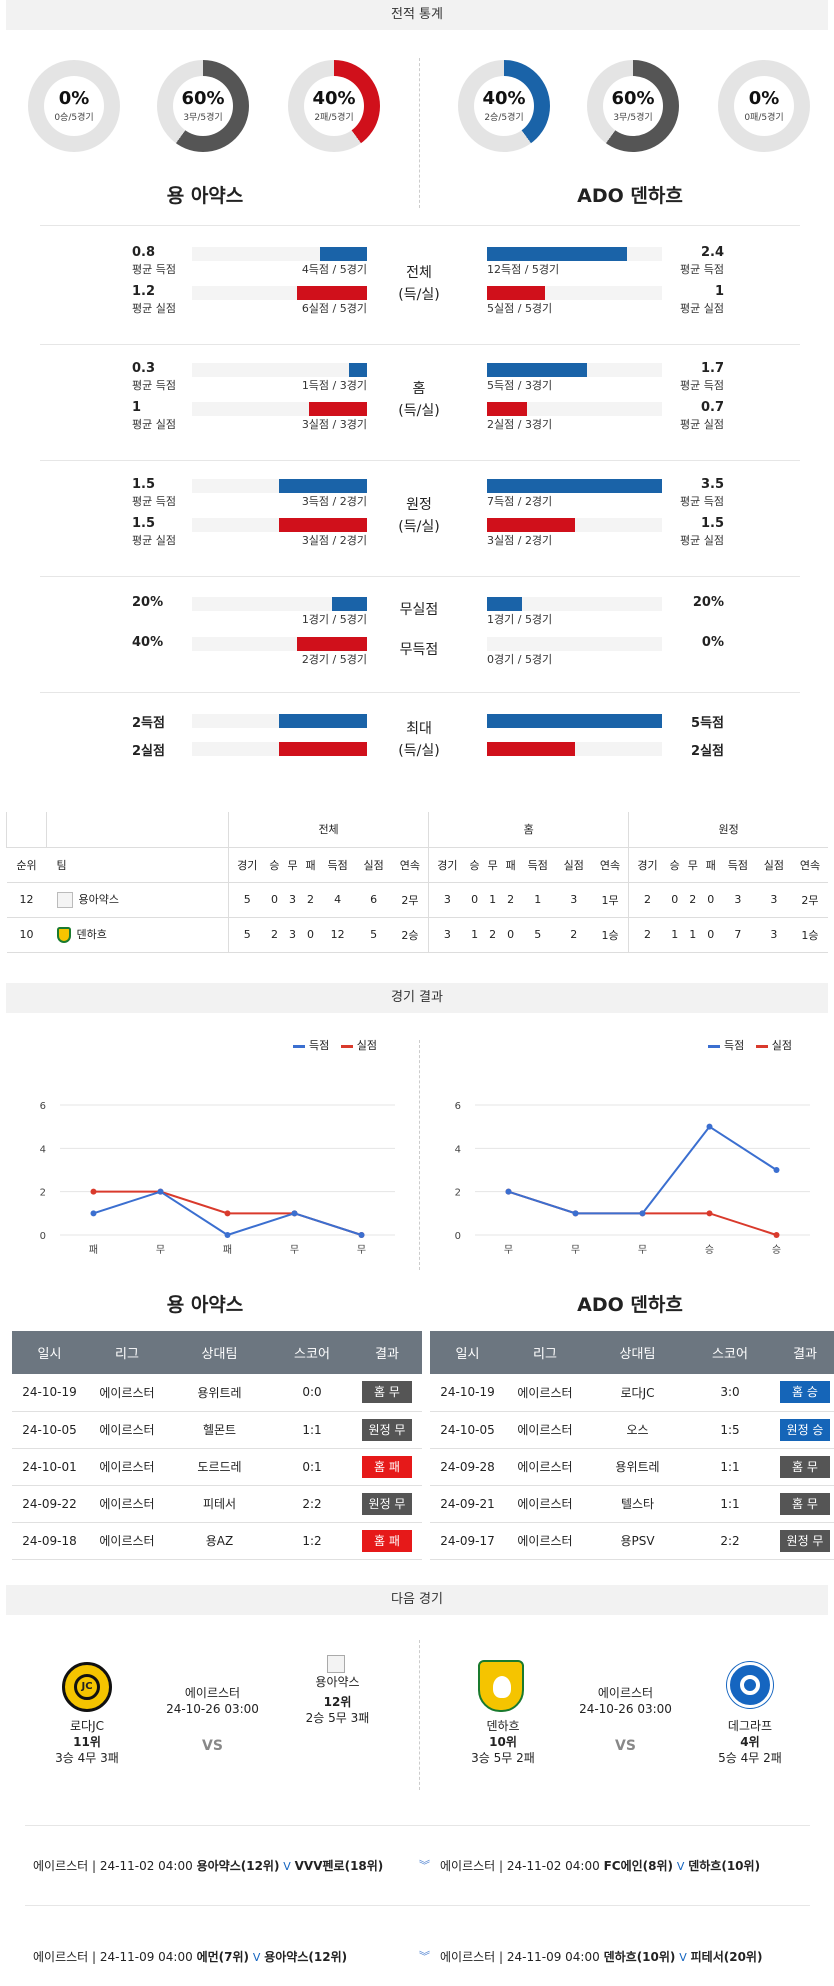 The height and width of the screenshot is (1986, 834). Describe the element at coordinates (504, 98) in the screenshot. I see `donut-percent: 40%` at that location.